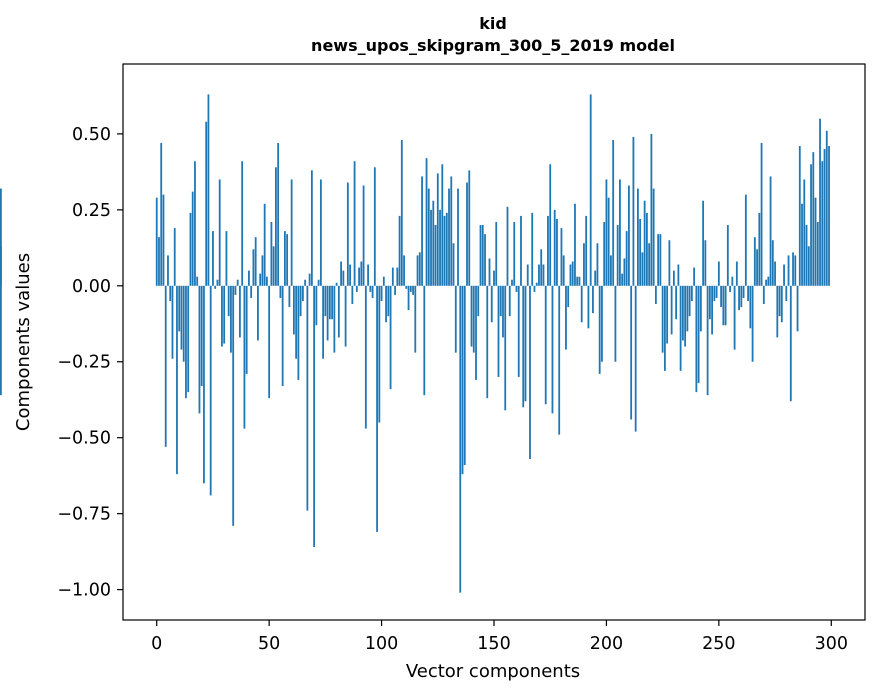  Describe the element at coordinates (493, 644) in the screenshot. I see `x-tick-label: 150` at that location.